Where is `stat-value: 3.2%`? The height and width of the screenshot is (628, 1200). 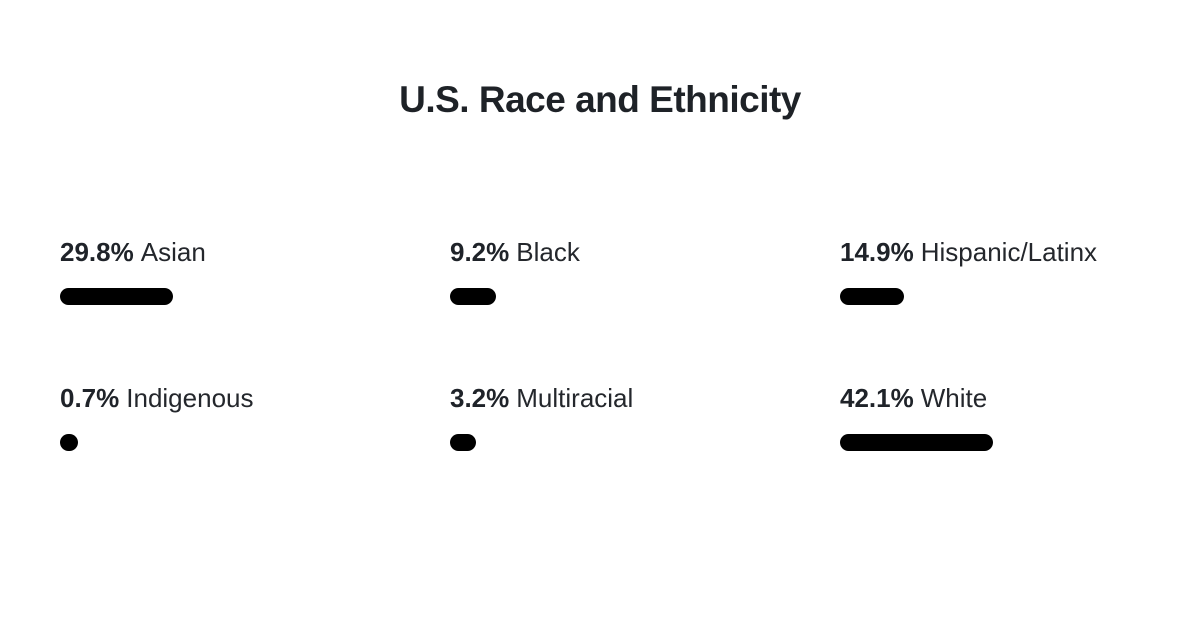
stat-value: 3.2% is located at coordinates (480, 398).